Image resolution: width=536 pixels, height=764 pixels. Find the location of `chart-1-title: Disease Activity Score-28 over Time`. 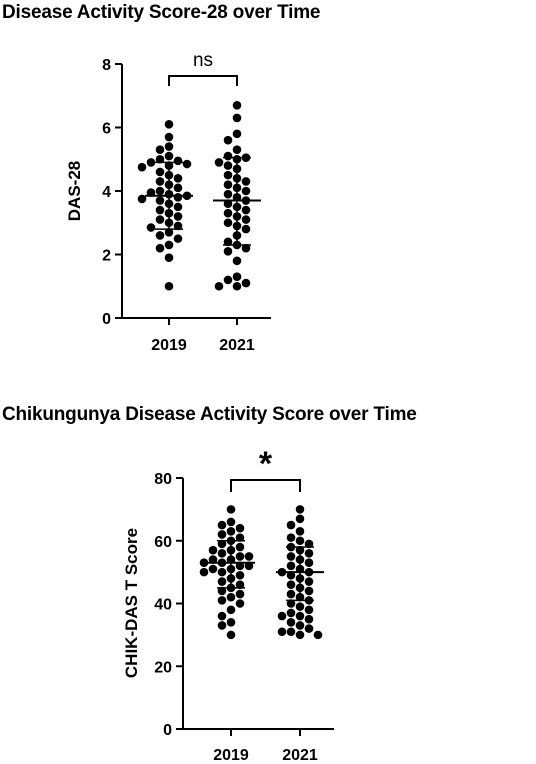

chart-1-title: Disease Activity Score-28 over Time is located at coordinates (161, 12).